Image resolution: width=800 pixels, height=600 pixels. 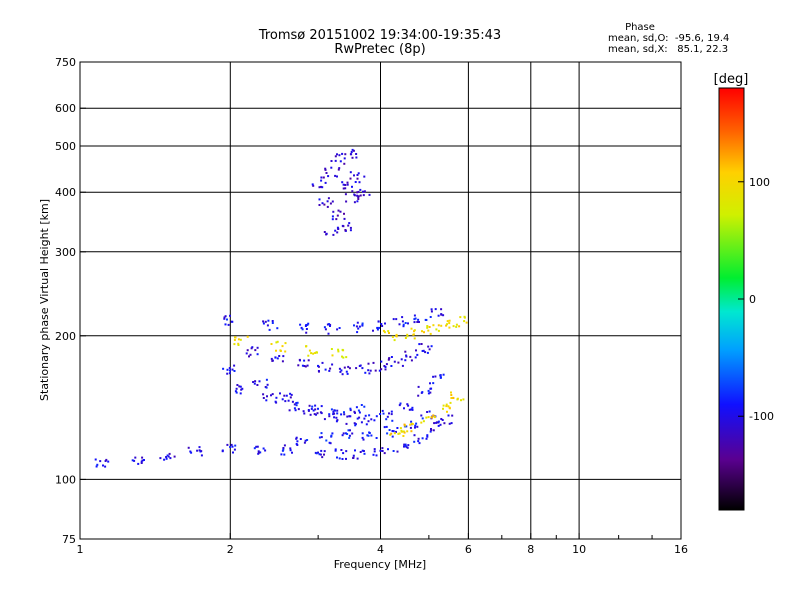 What do you see at coordinates (65, 146) in the screenshot?
I see `y-tick-label: 500` at bounding box center [65, 146].